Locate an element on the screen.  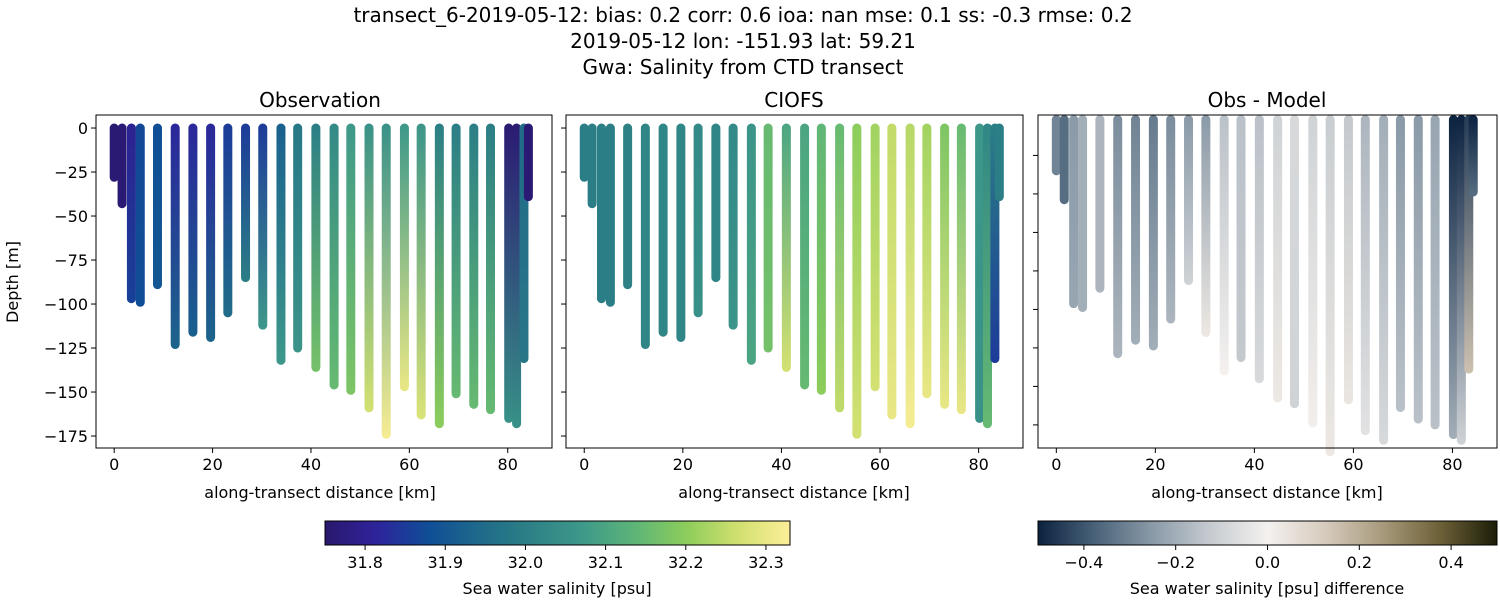
colorbar-tick-label: 31.9 is located at coordinates (445, 562).